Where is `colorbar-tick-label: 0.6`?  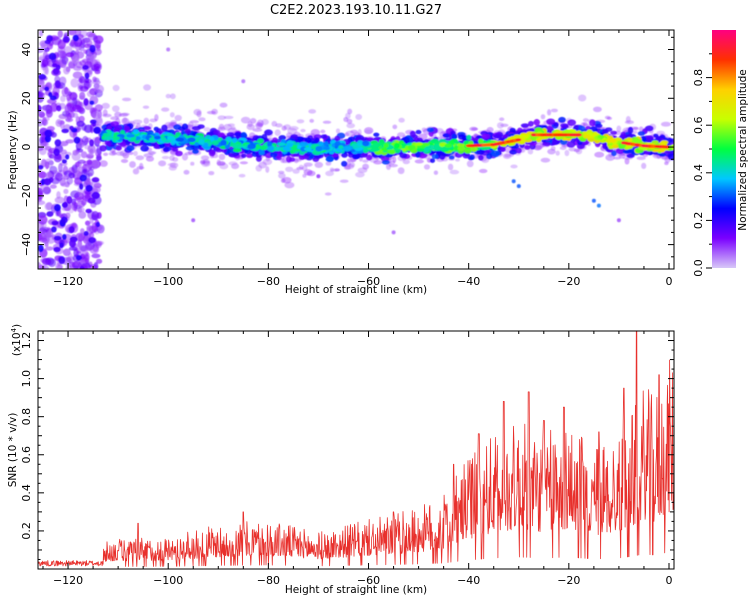
colorbar-tick-label: 0.6 is located at coordinates (698, 125).